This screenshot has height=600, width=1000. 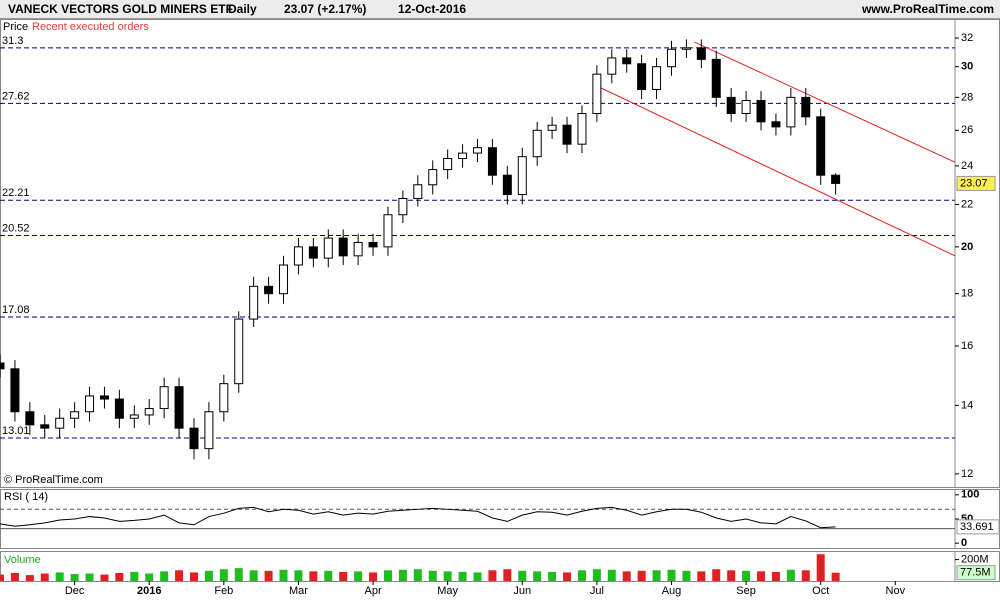 What do you see at coordinates (672, 591) in the screenshot?
I see `x-tick-label: Aug` at bounding box center [672, 591].